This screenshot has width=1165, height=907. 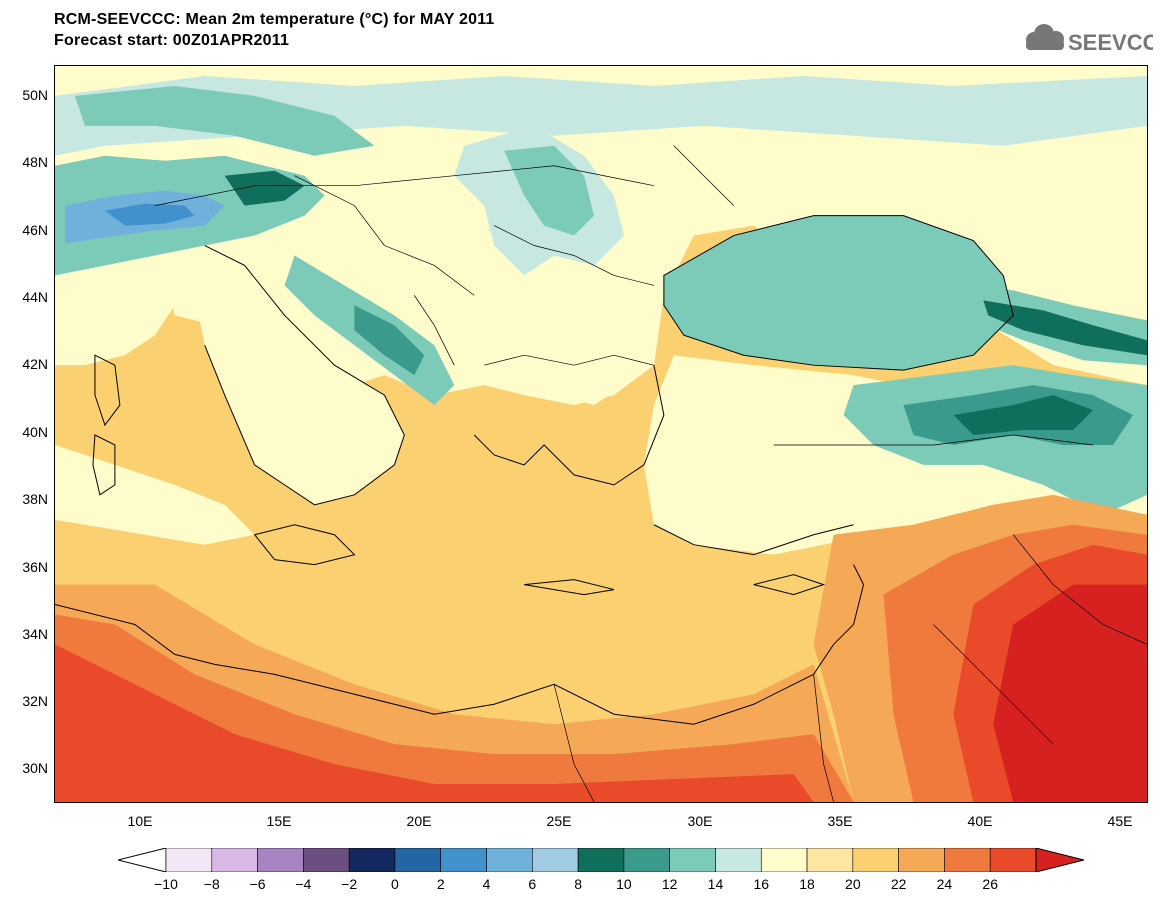 I want to click on colorbar-tick-label: 6, so click(x=532, y=884).